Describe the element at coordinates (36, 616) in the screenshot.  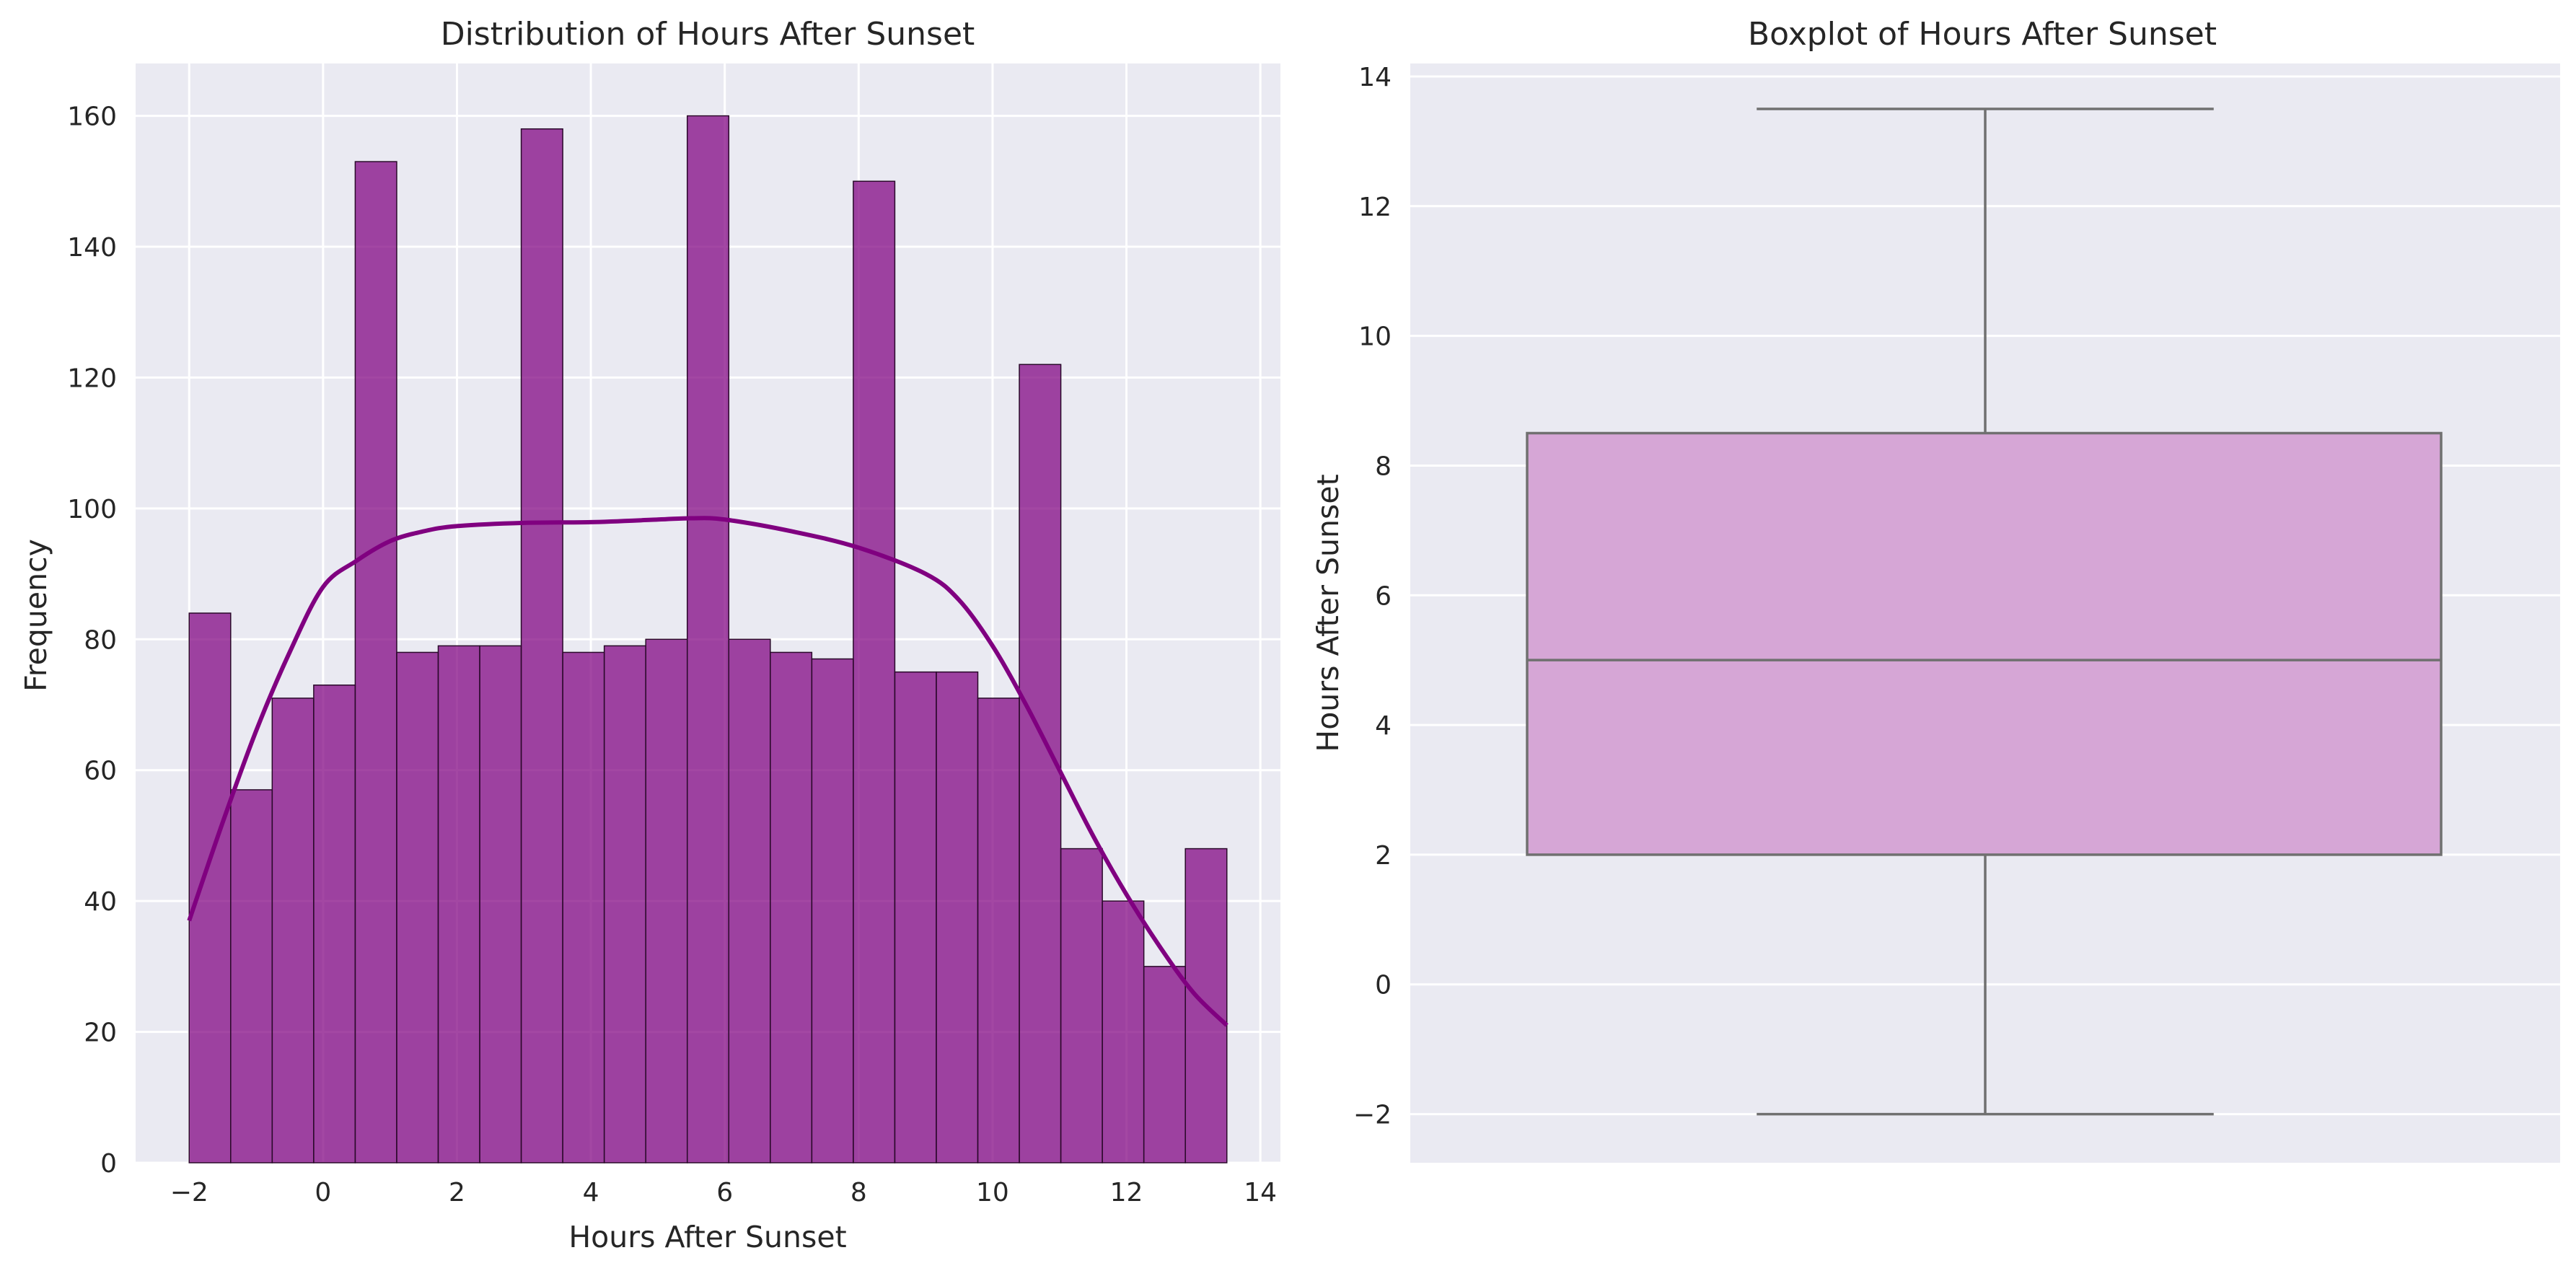
I see `histogram-y-axis-label: Frequency` at that location.